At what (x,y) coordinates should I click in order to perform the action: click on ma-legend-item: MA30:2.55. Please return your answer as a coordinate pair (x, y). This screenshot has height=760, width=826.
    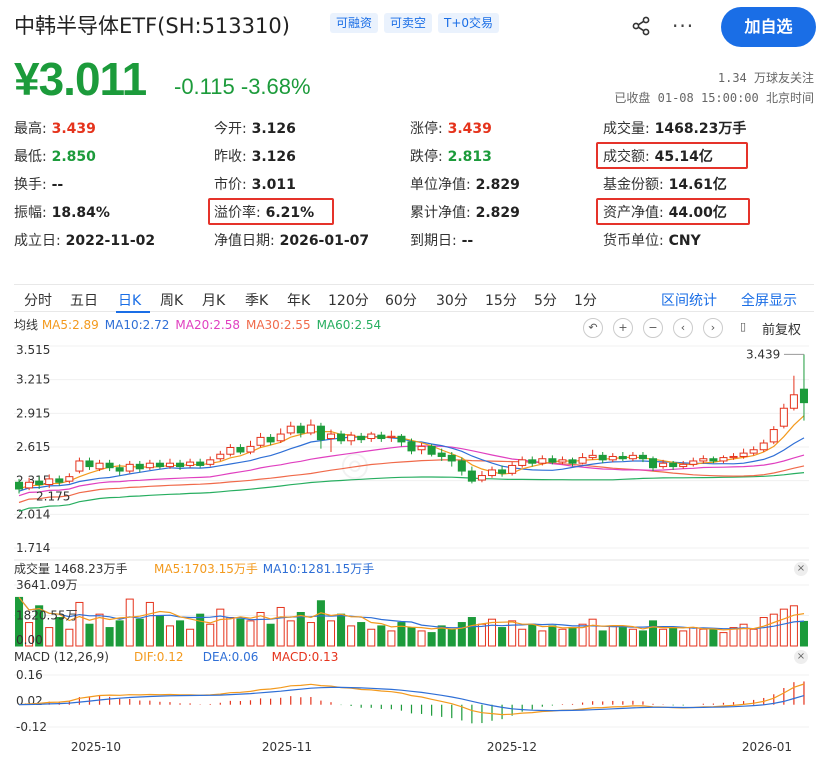
    Looking at the image, I should click on (278, 325).